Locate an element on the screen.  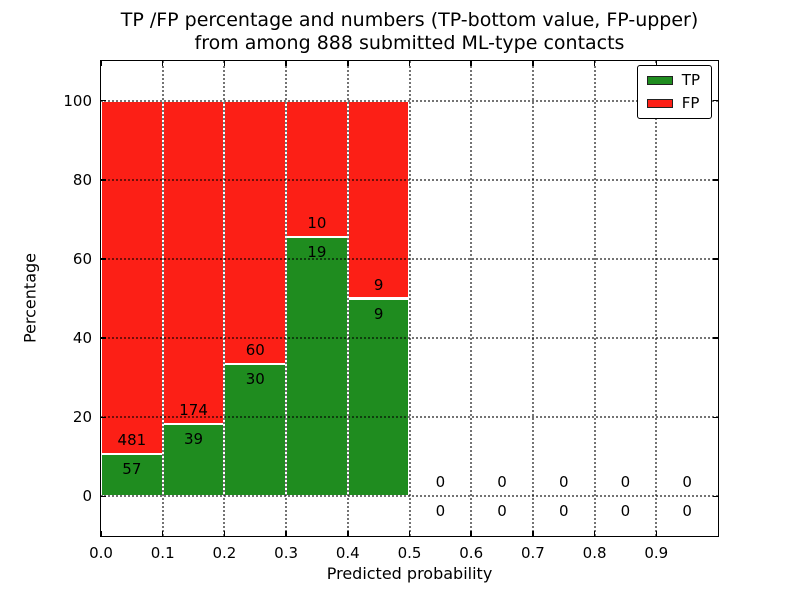
bar-count-label-fp: 481 is located at coordinates (132, 440).